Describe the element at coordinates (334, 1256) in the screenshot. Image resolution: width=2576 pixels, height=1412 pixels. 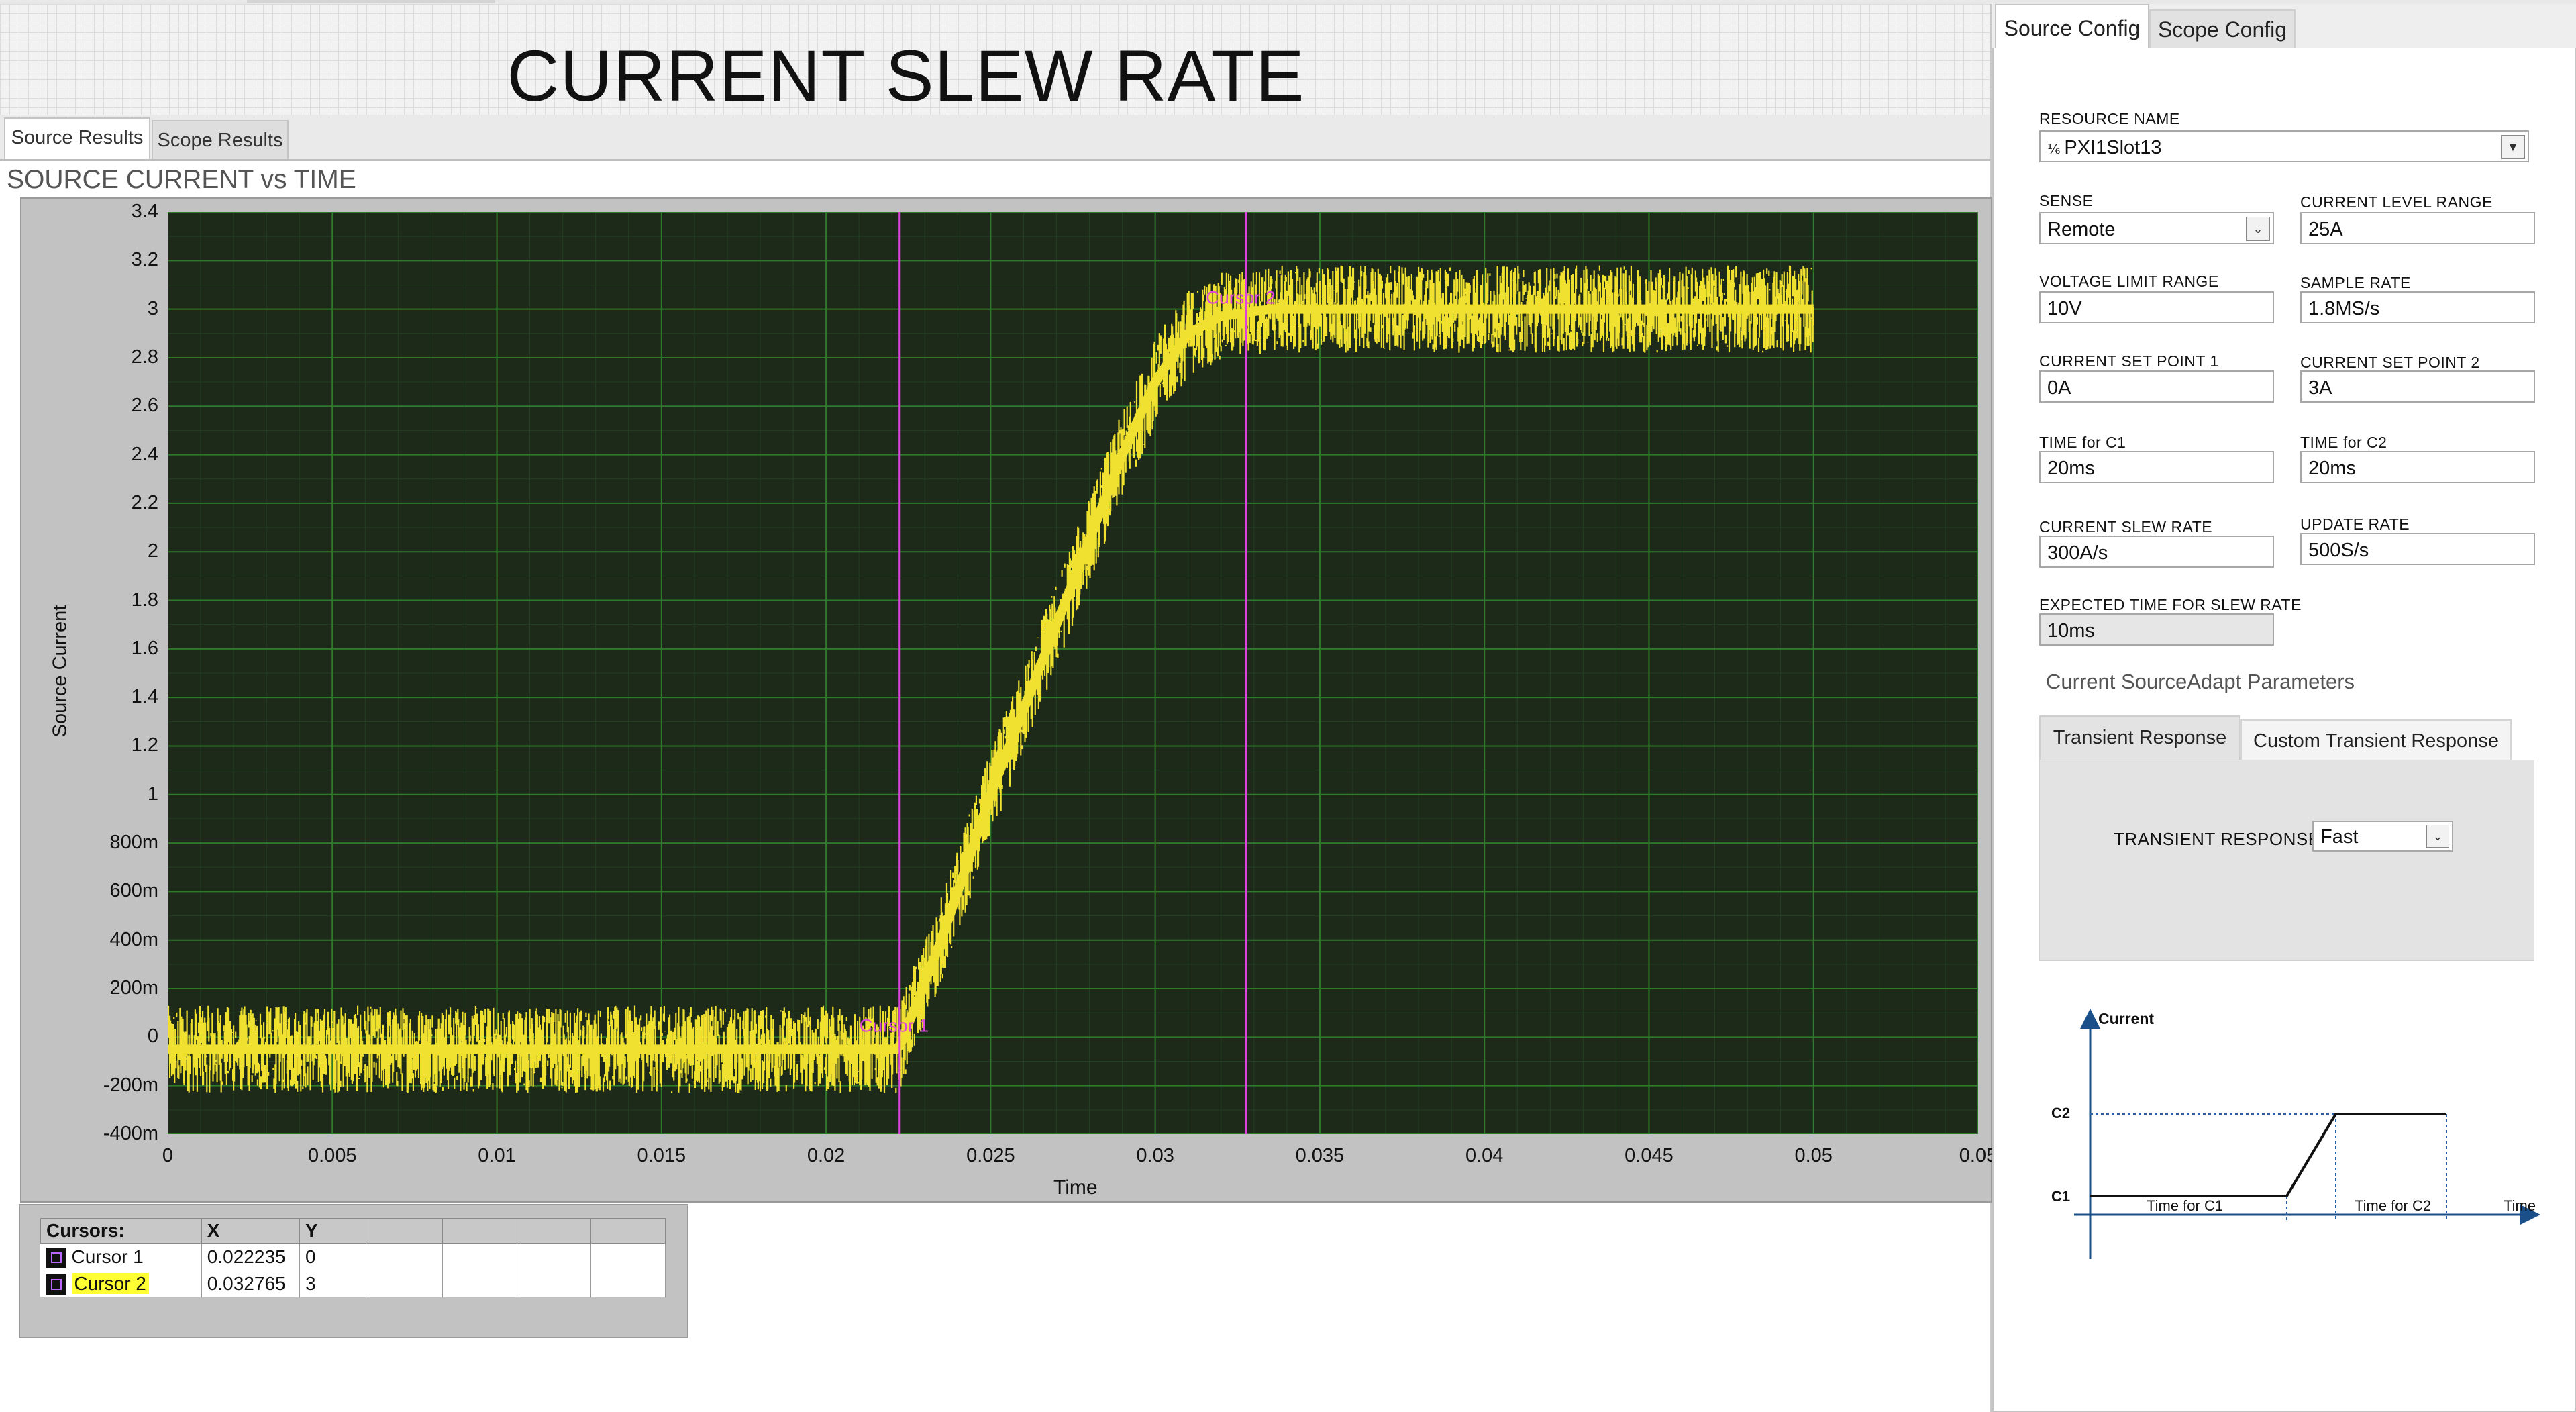
I see `cursor-1-y: 0` at that location.